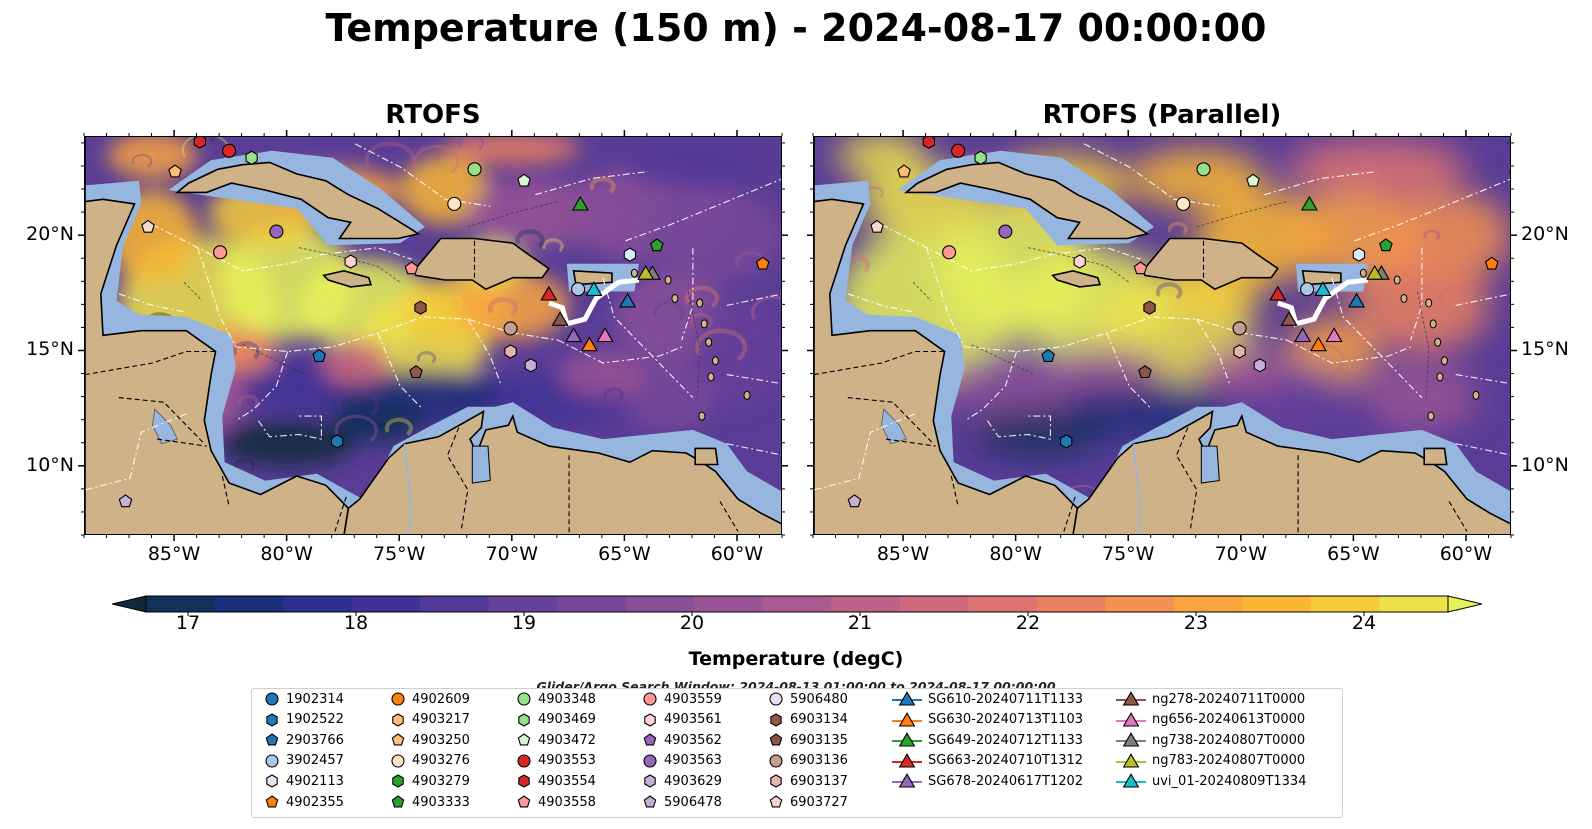 The image size is (1592, 829). I want to click on legend-label: 4902609, so click(441, 699).